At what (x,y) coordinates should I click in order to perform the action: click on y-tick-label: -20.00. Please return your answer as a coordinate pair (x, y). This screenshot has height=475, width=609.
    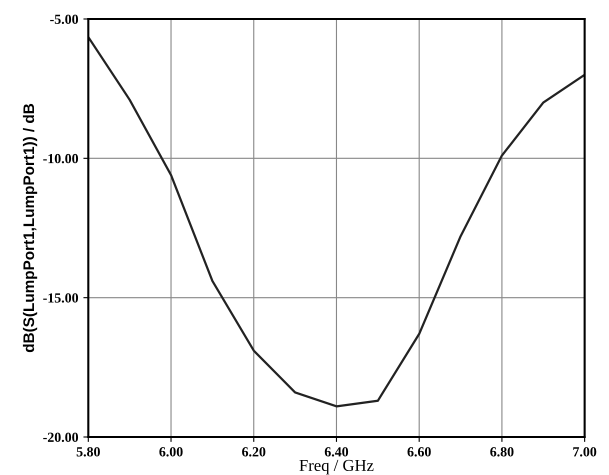
    Looking at the image, I should click on (60, 437).